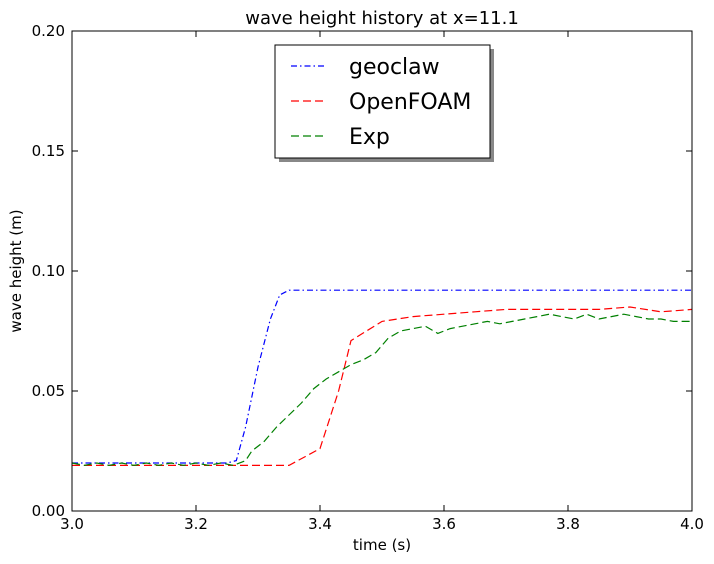 This screenshot has height=564, width=714. I want to click on x-tick-label: 4.0, so click(692, 524).